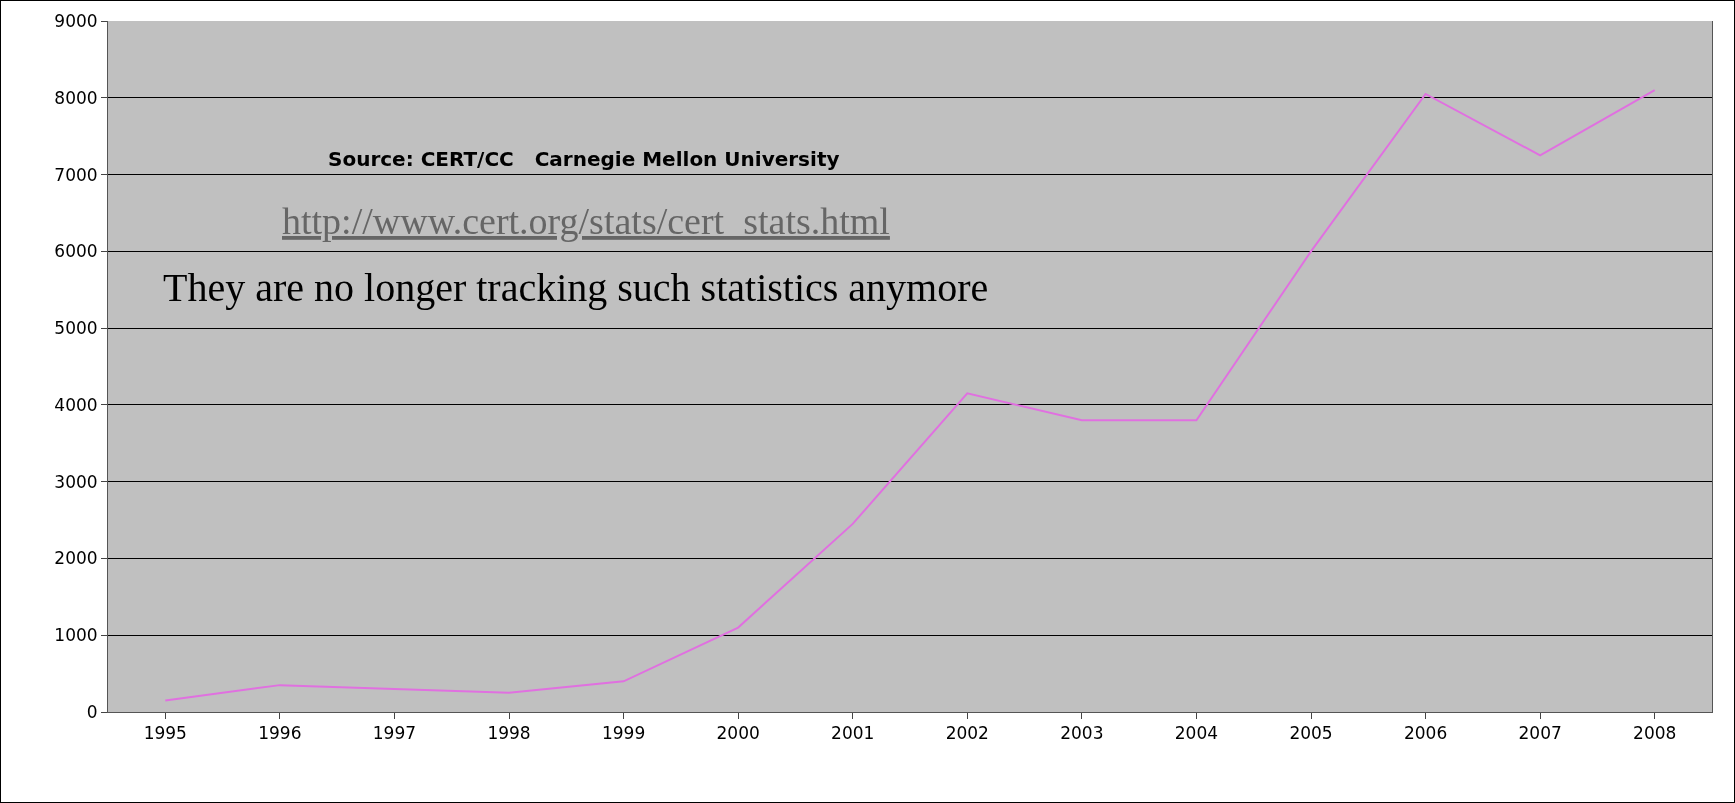 The width and height of the screenshot is (1735, 803). I want to click on x-tick-label: 2005, so click(1311, 733).